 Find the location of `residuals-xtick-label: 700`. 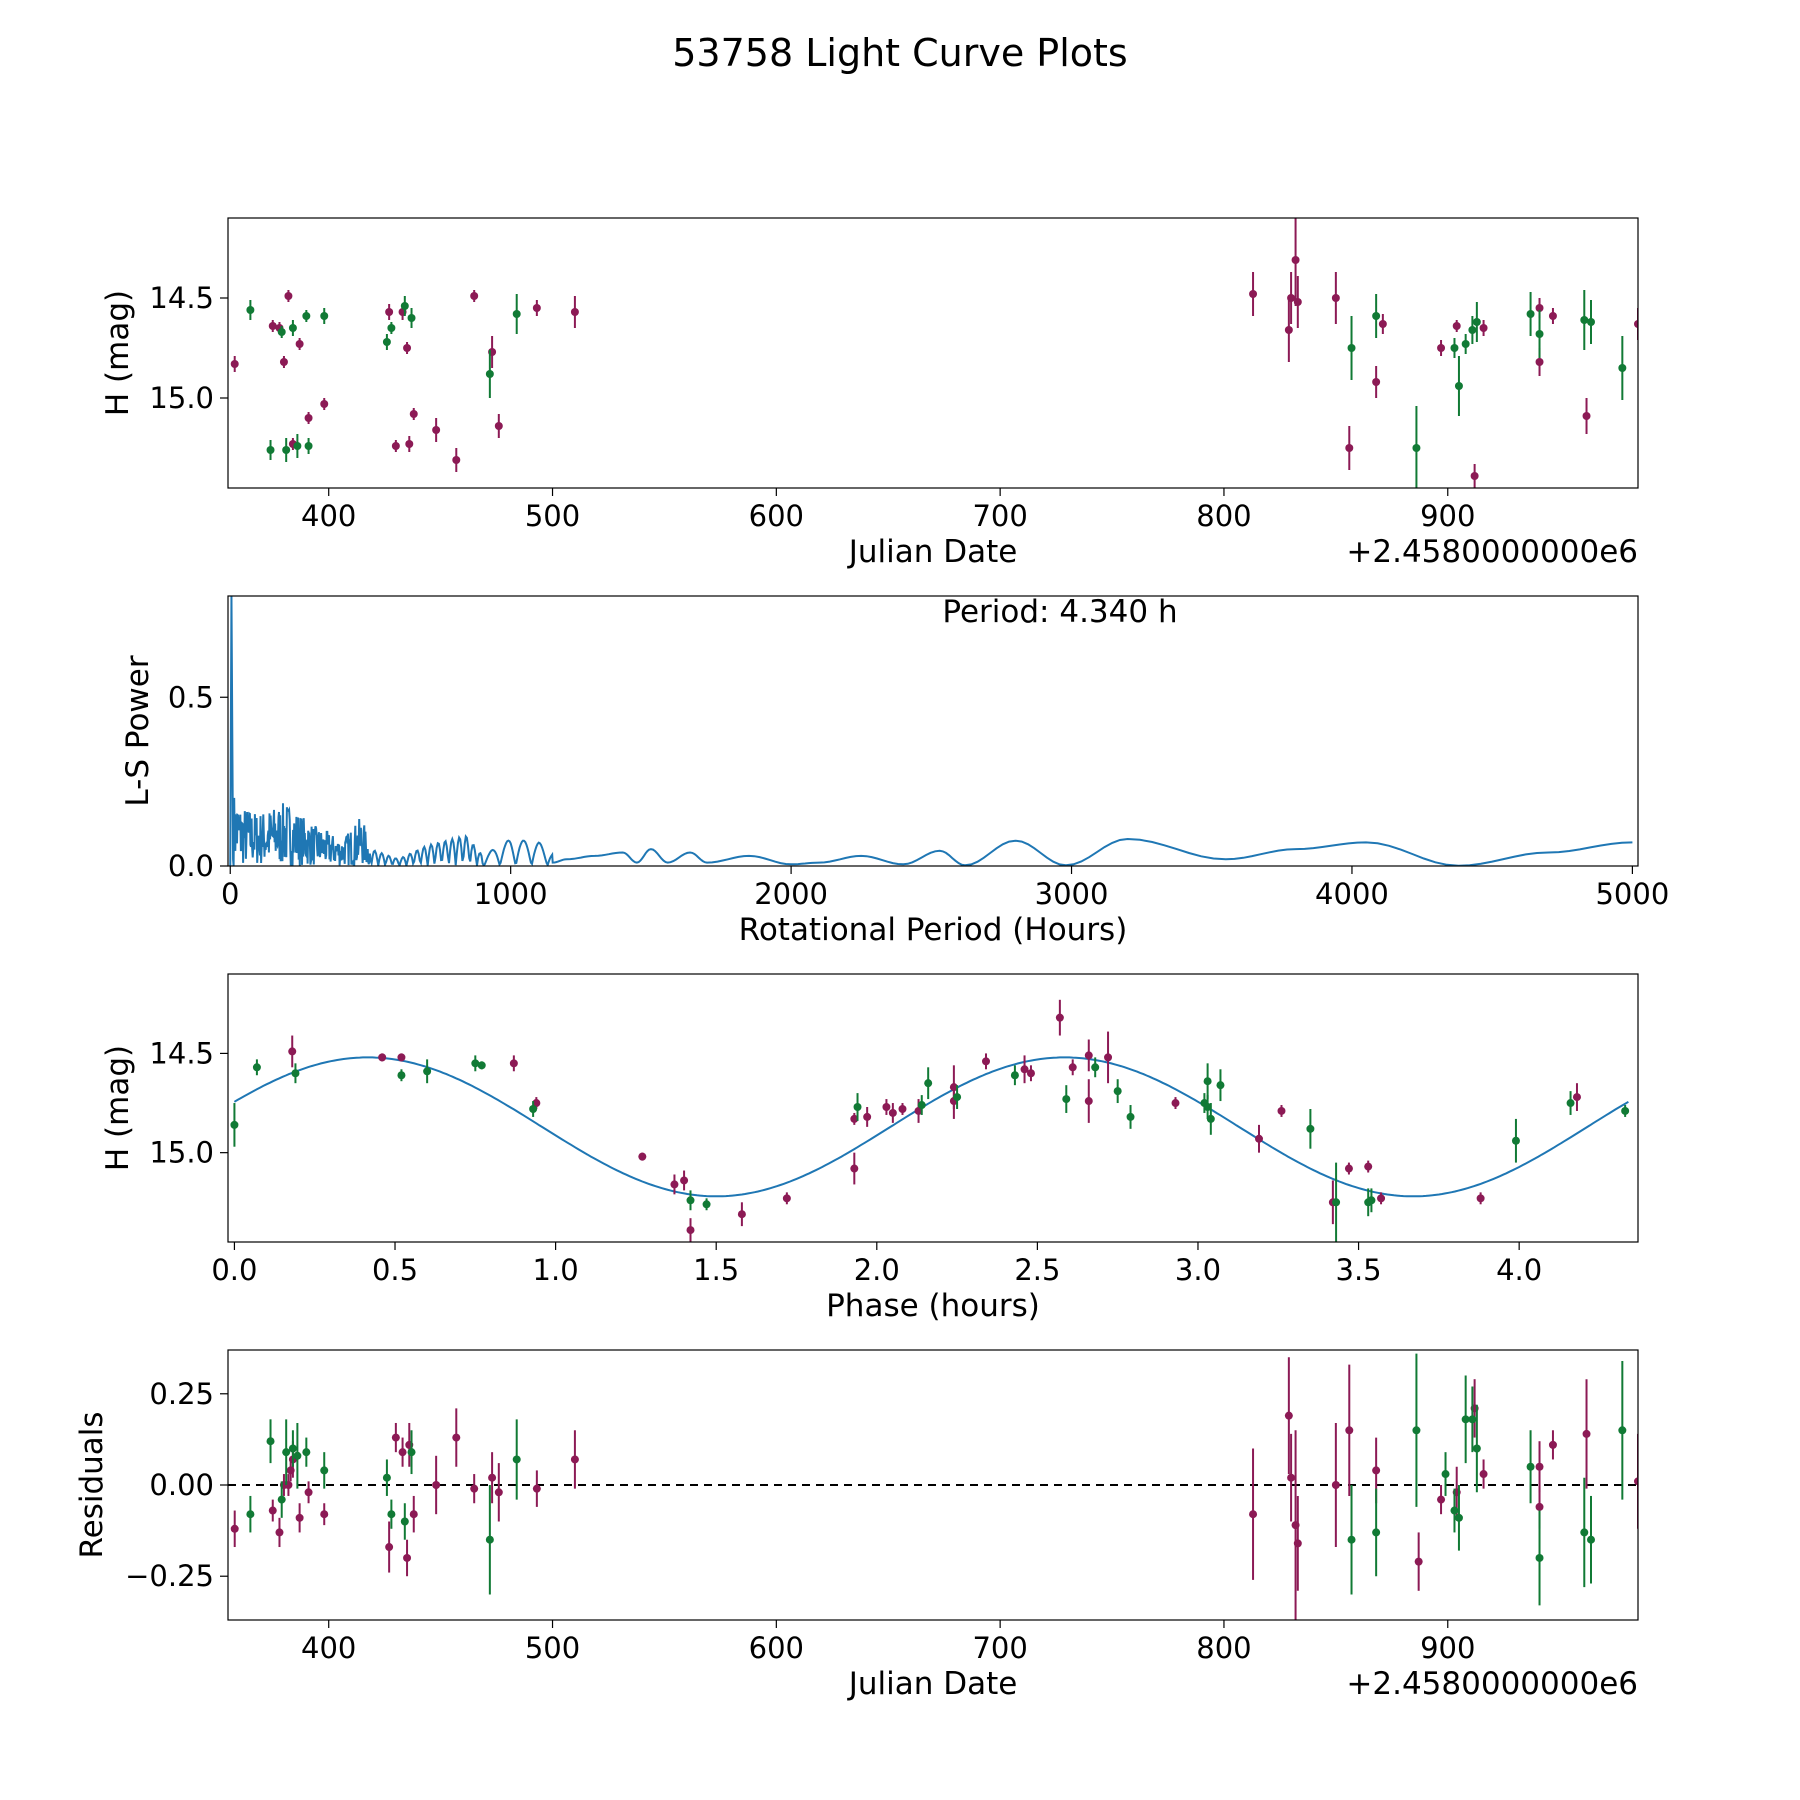

residuals-xtick-label: 700 is located at coordinates (999, 1648).